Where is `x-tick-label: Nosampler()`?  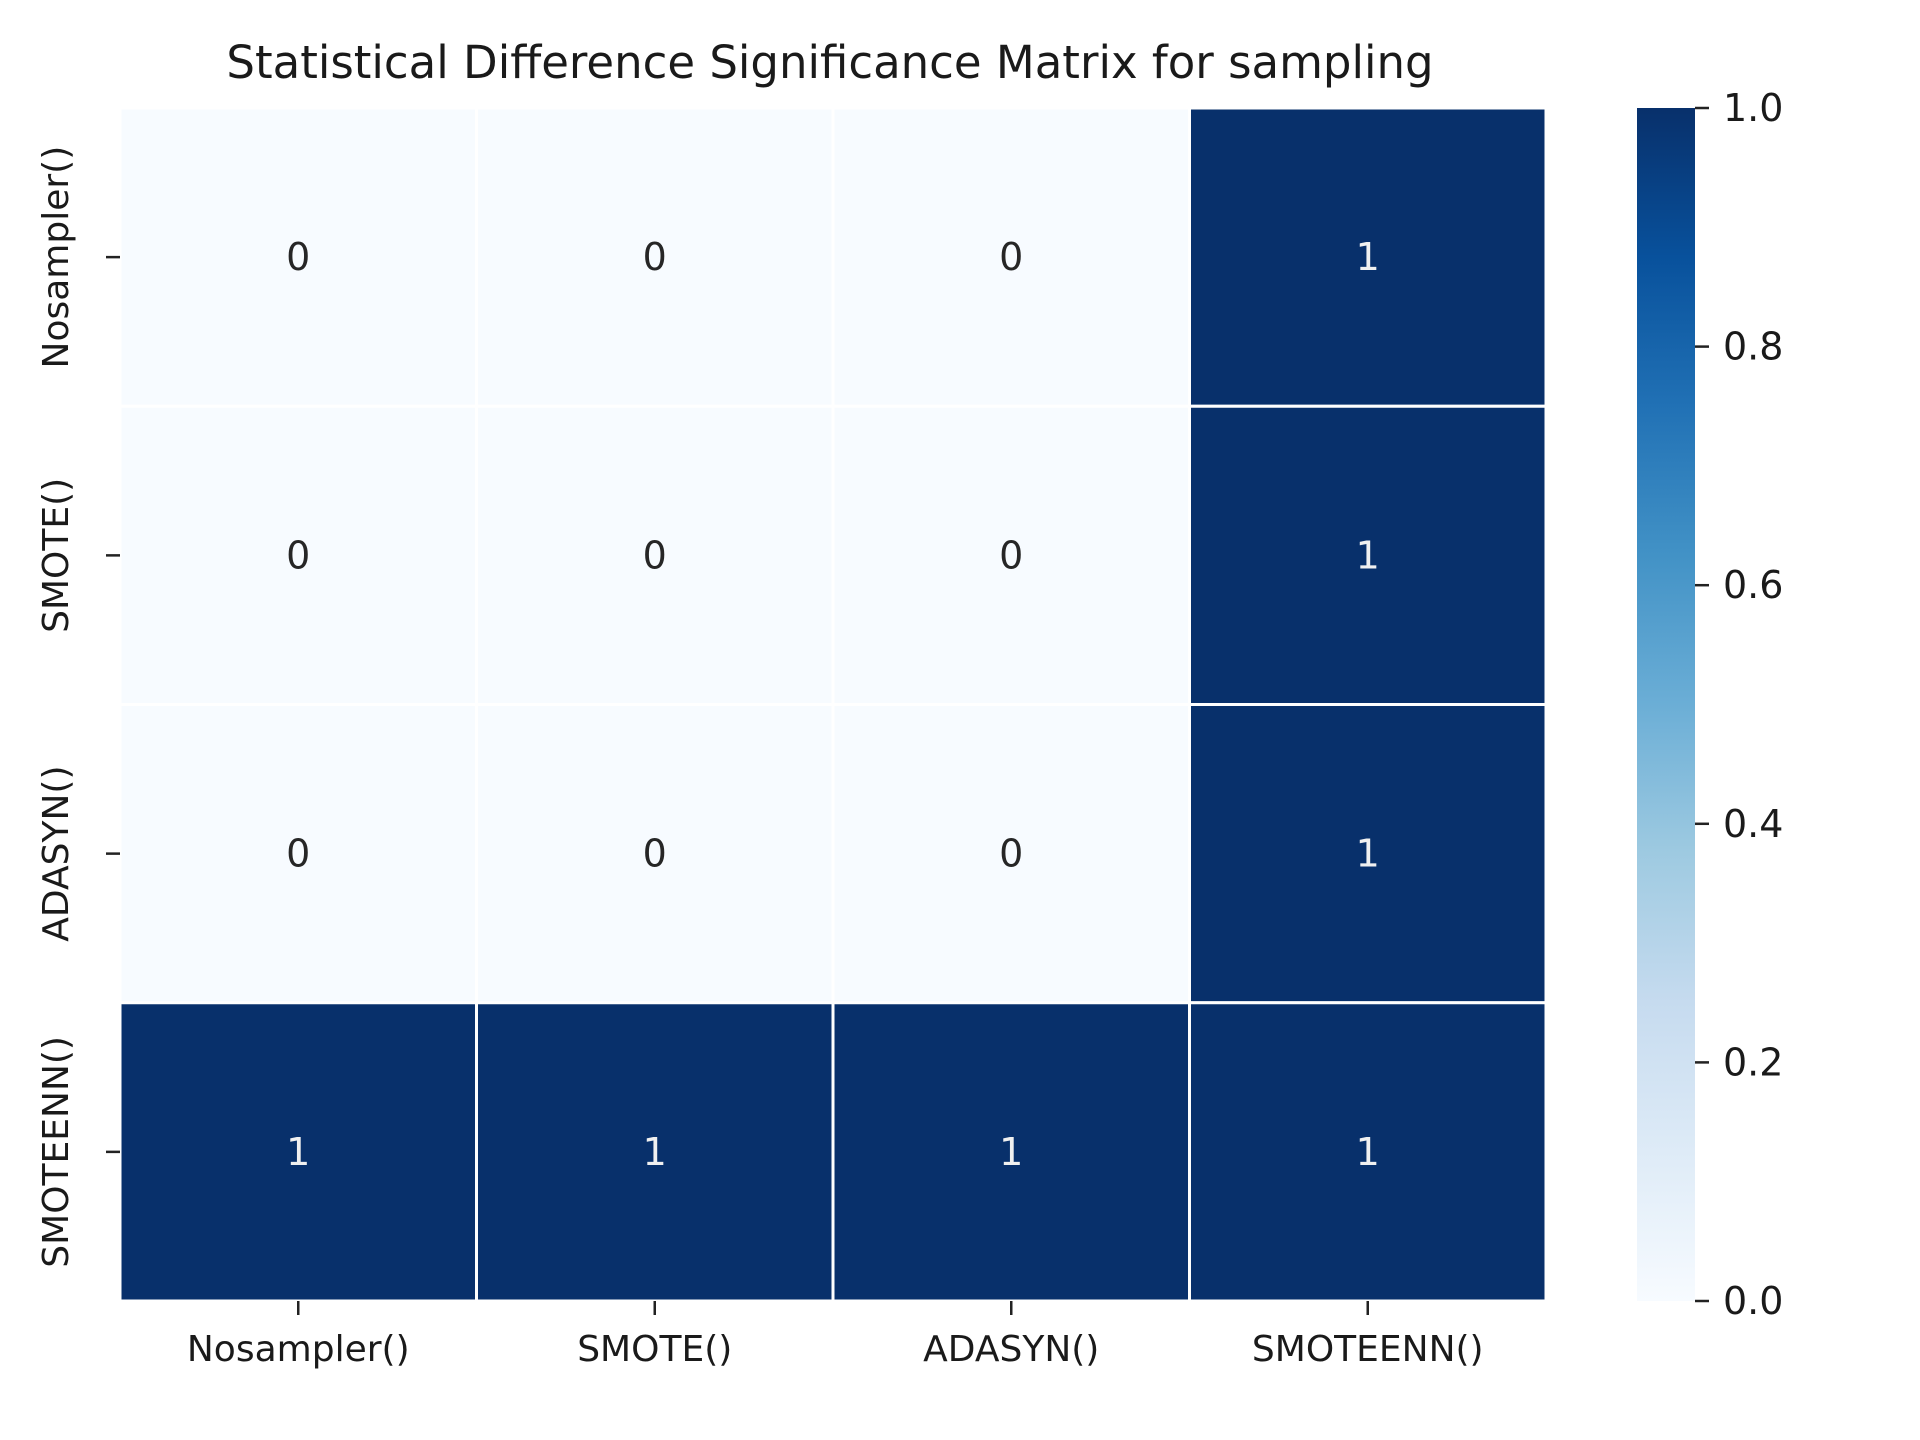
x-tick-label: Nosampler() is located at coordinates (298, 1349).